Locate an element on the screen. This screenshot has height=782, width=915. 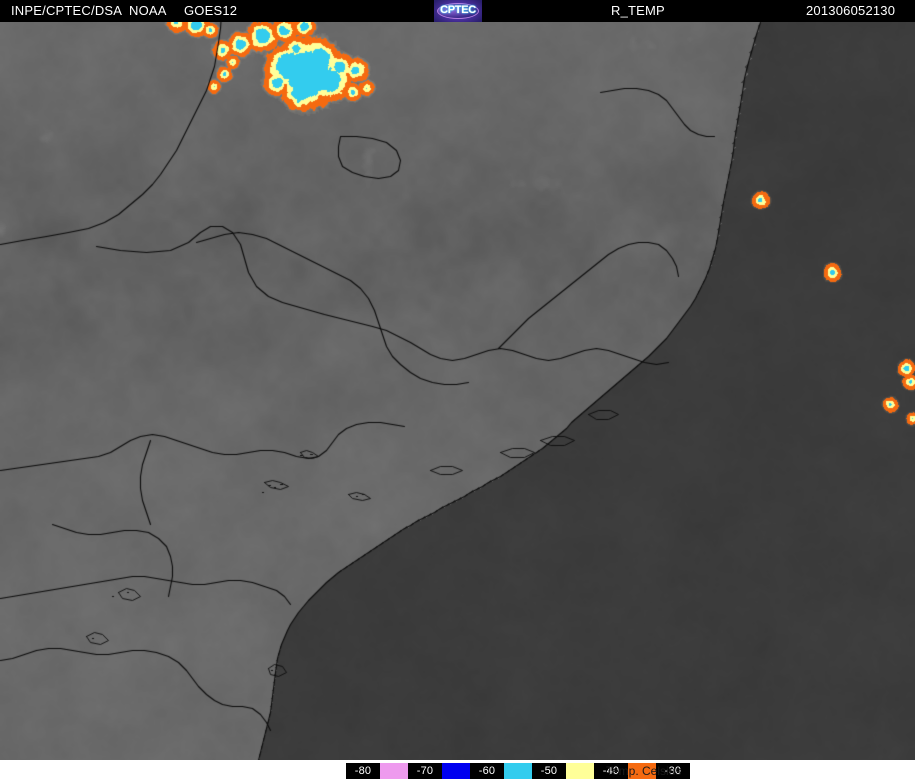
legend-swatch-white is located at coordinates (332, 771).